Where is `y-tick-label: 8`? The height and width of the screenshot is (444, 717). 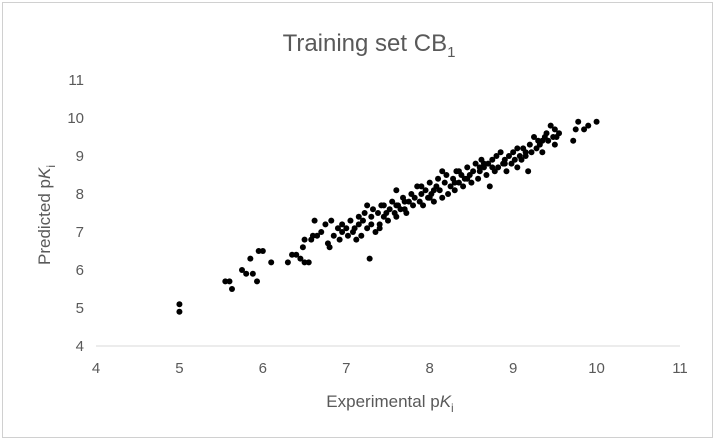 y-tick-label: 8 is located at coordinates (80, 194).